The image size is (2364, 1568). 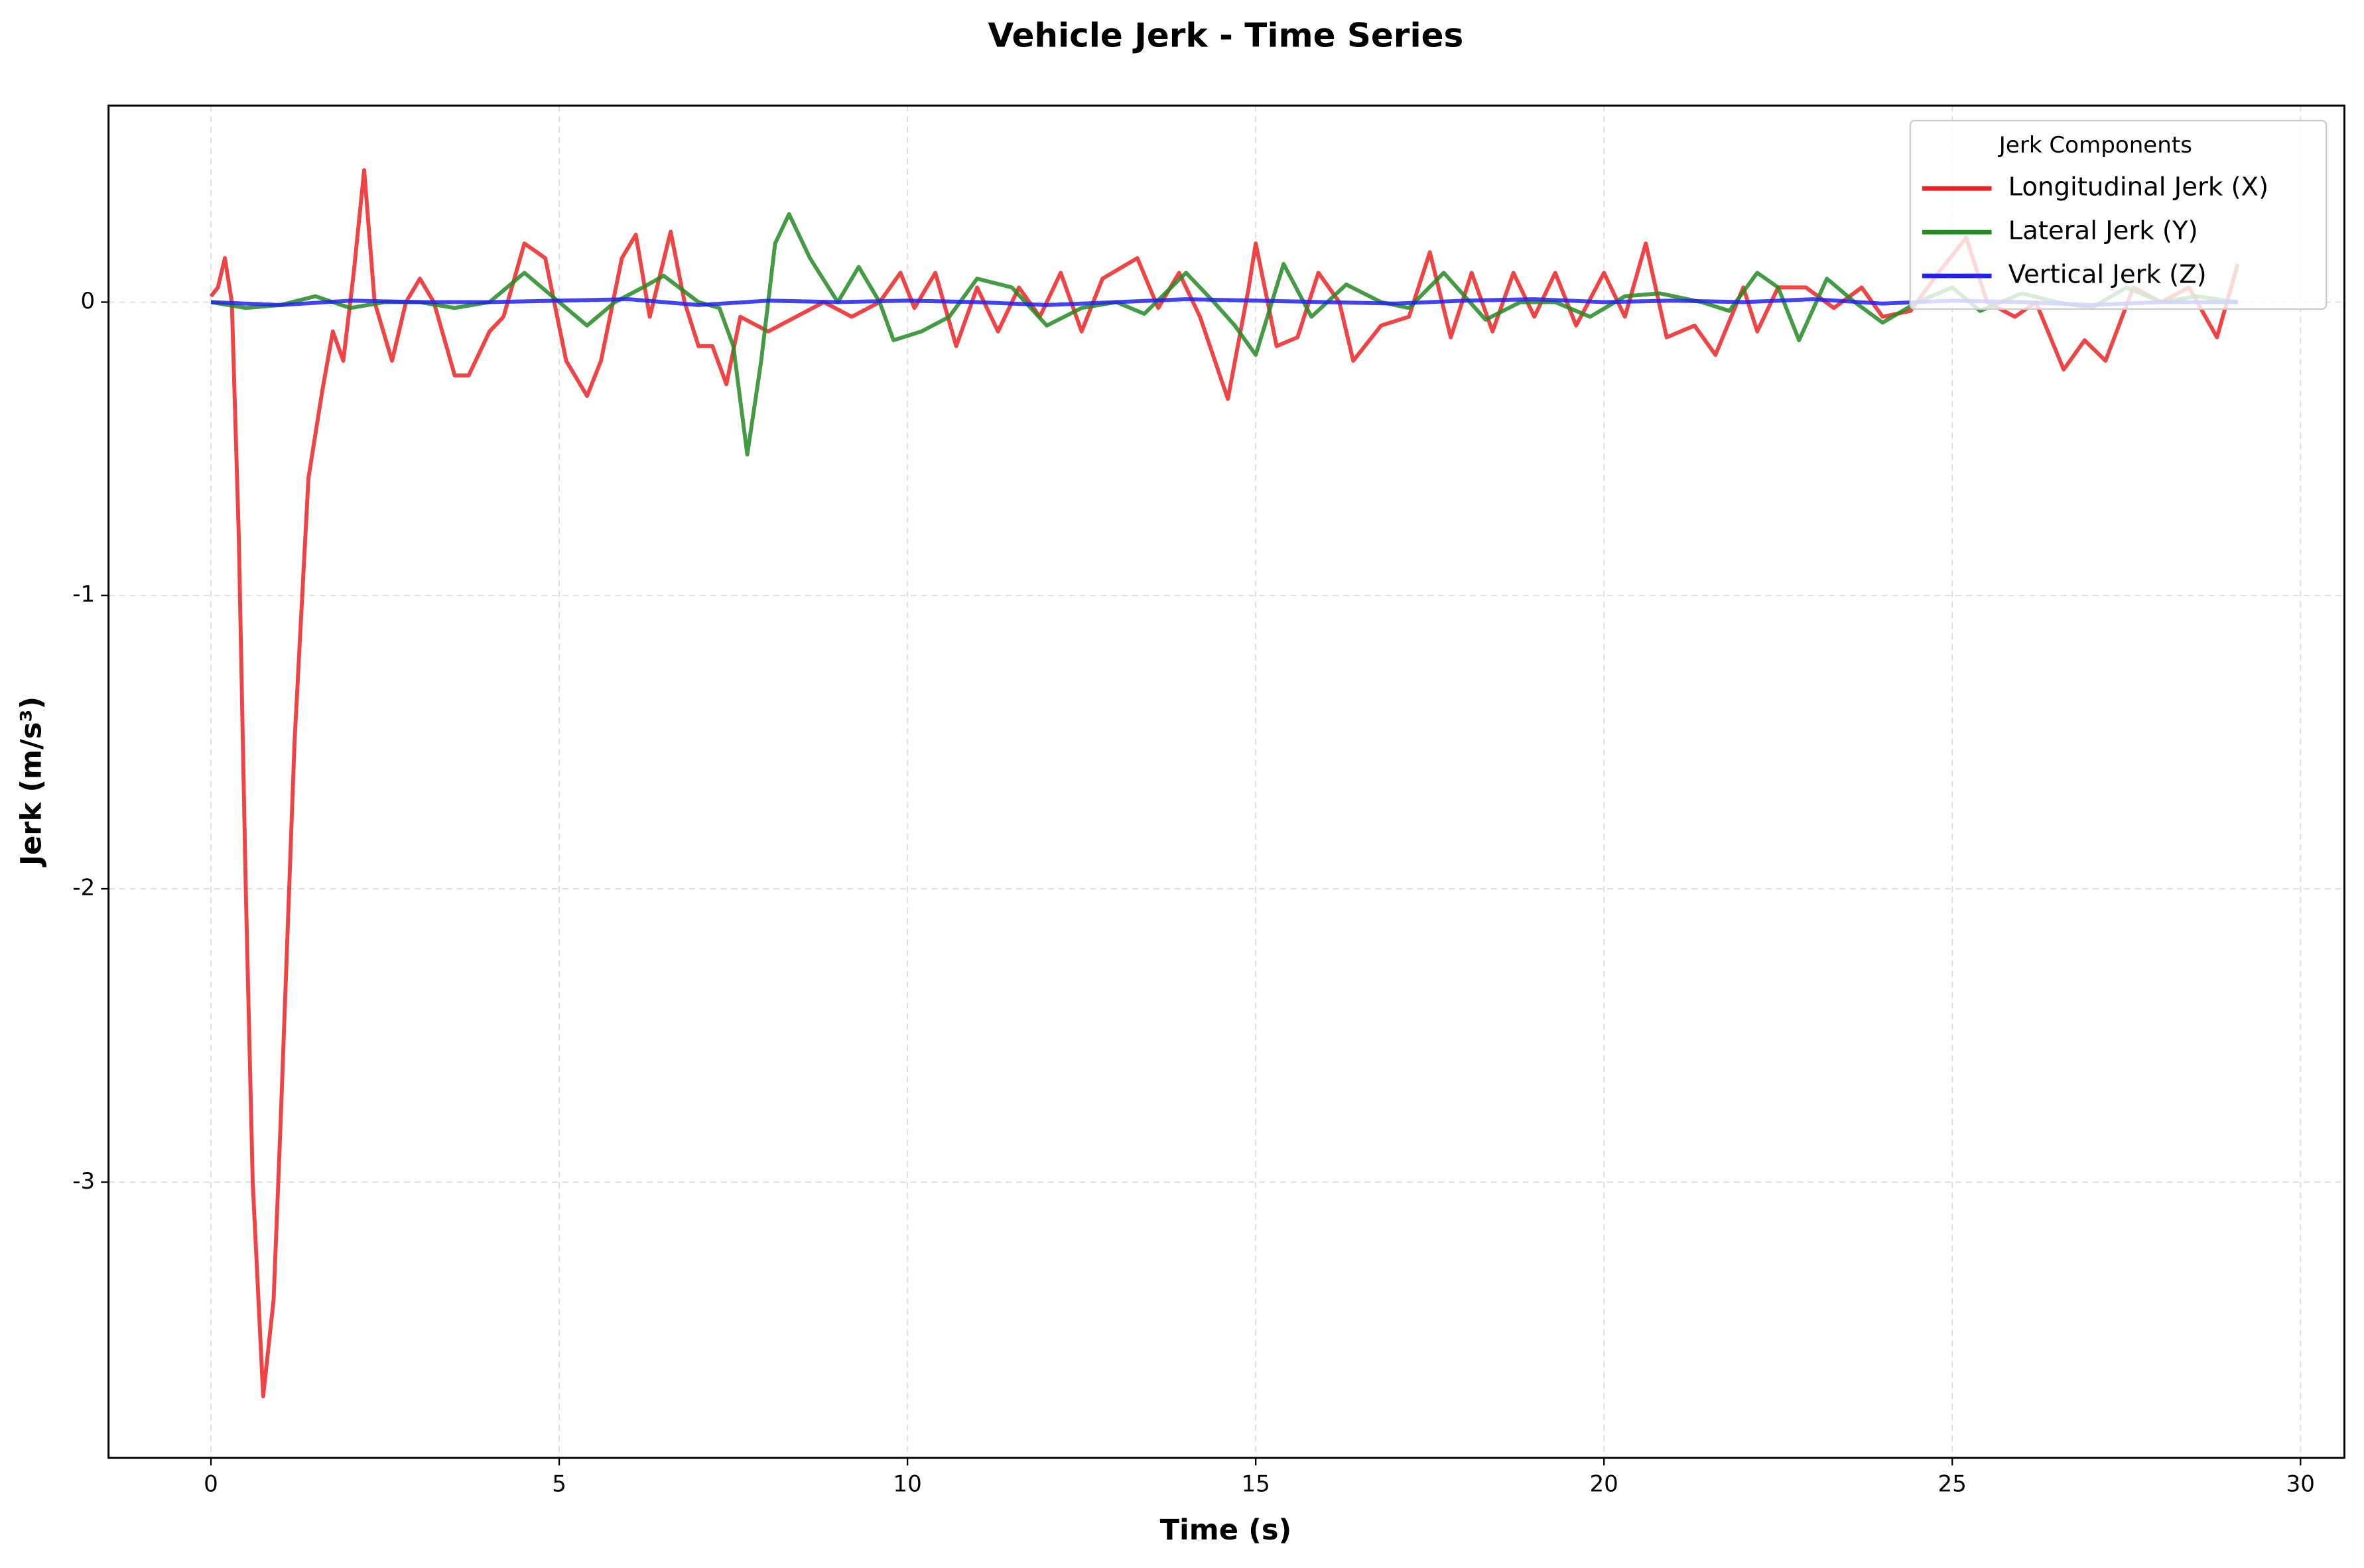 I want to click on x-tick-label: 15, so click(x=1255, y=1483).